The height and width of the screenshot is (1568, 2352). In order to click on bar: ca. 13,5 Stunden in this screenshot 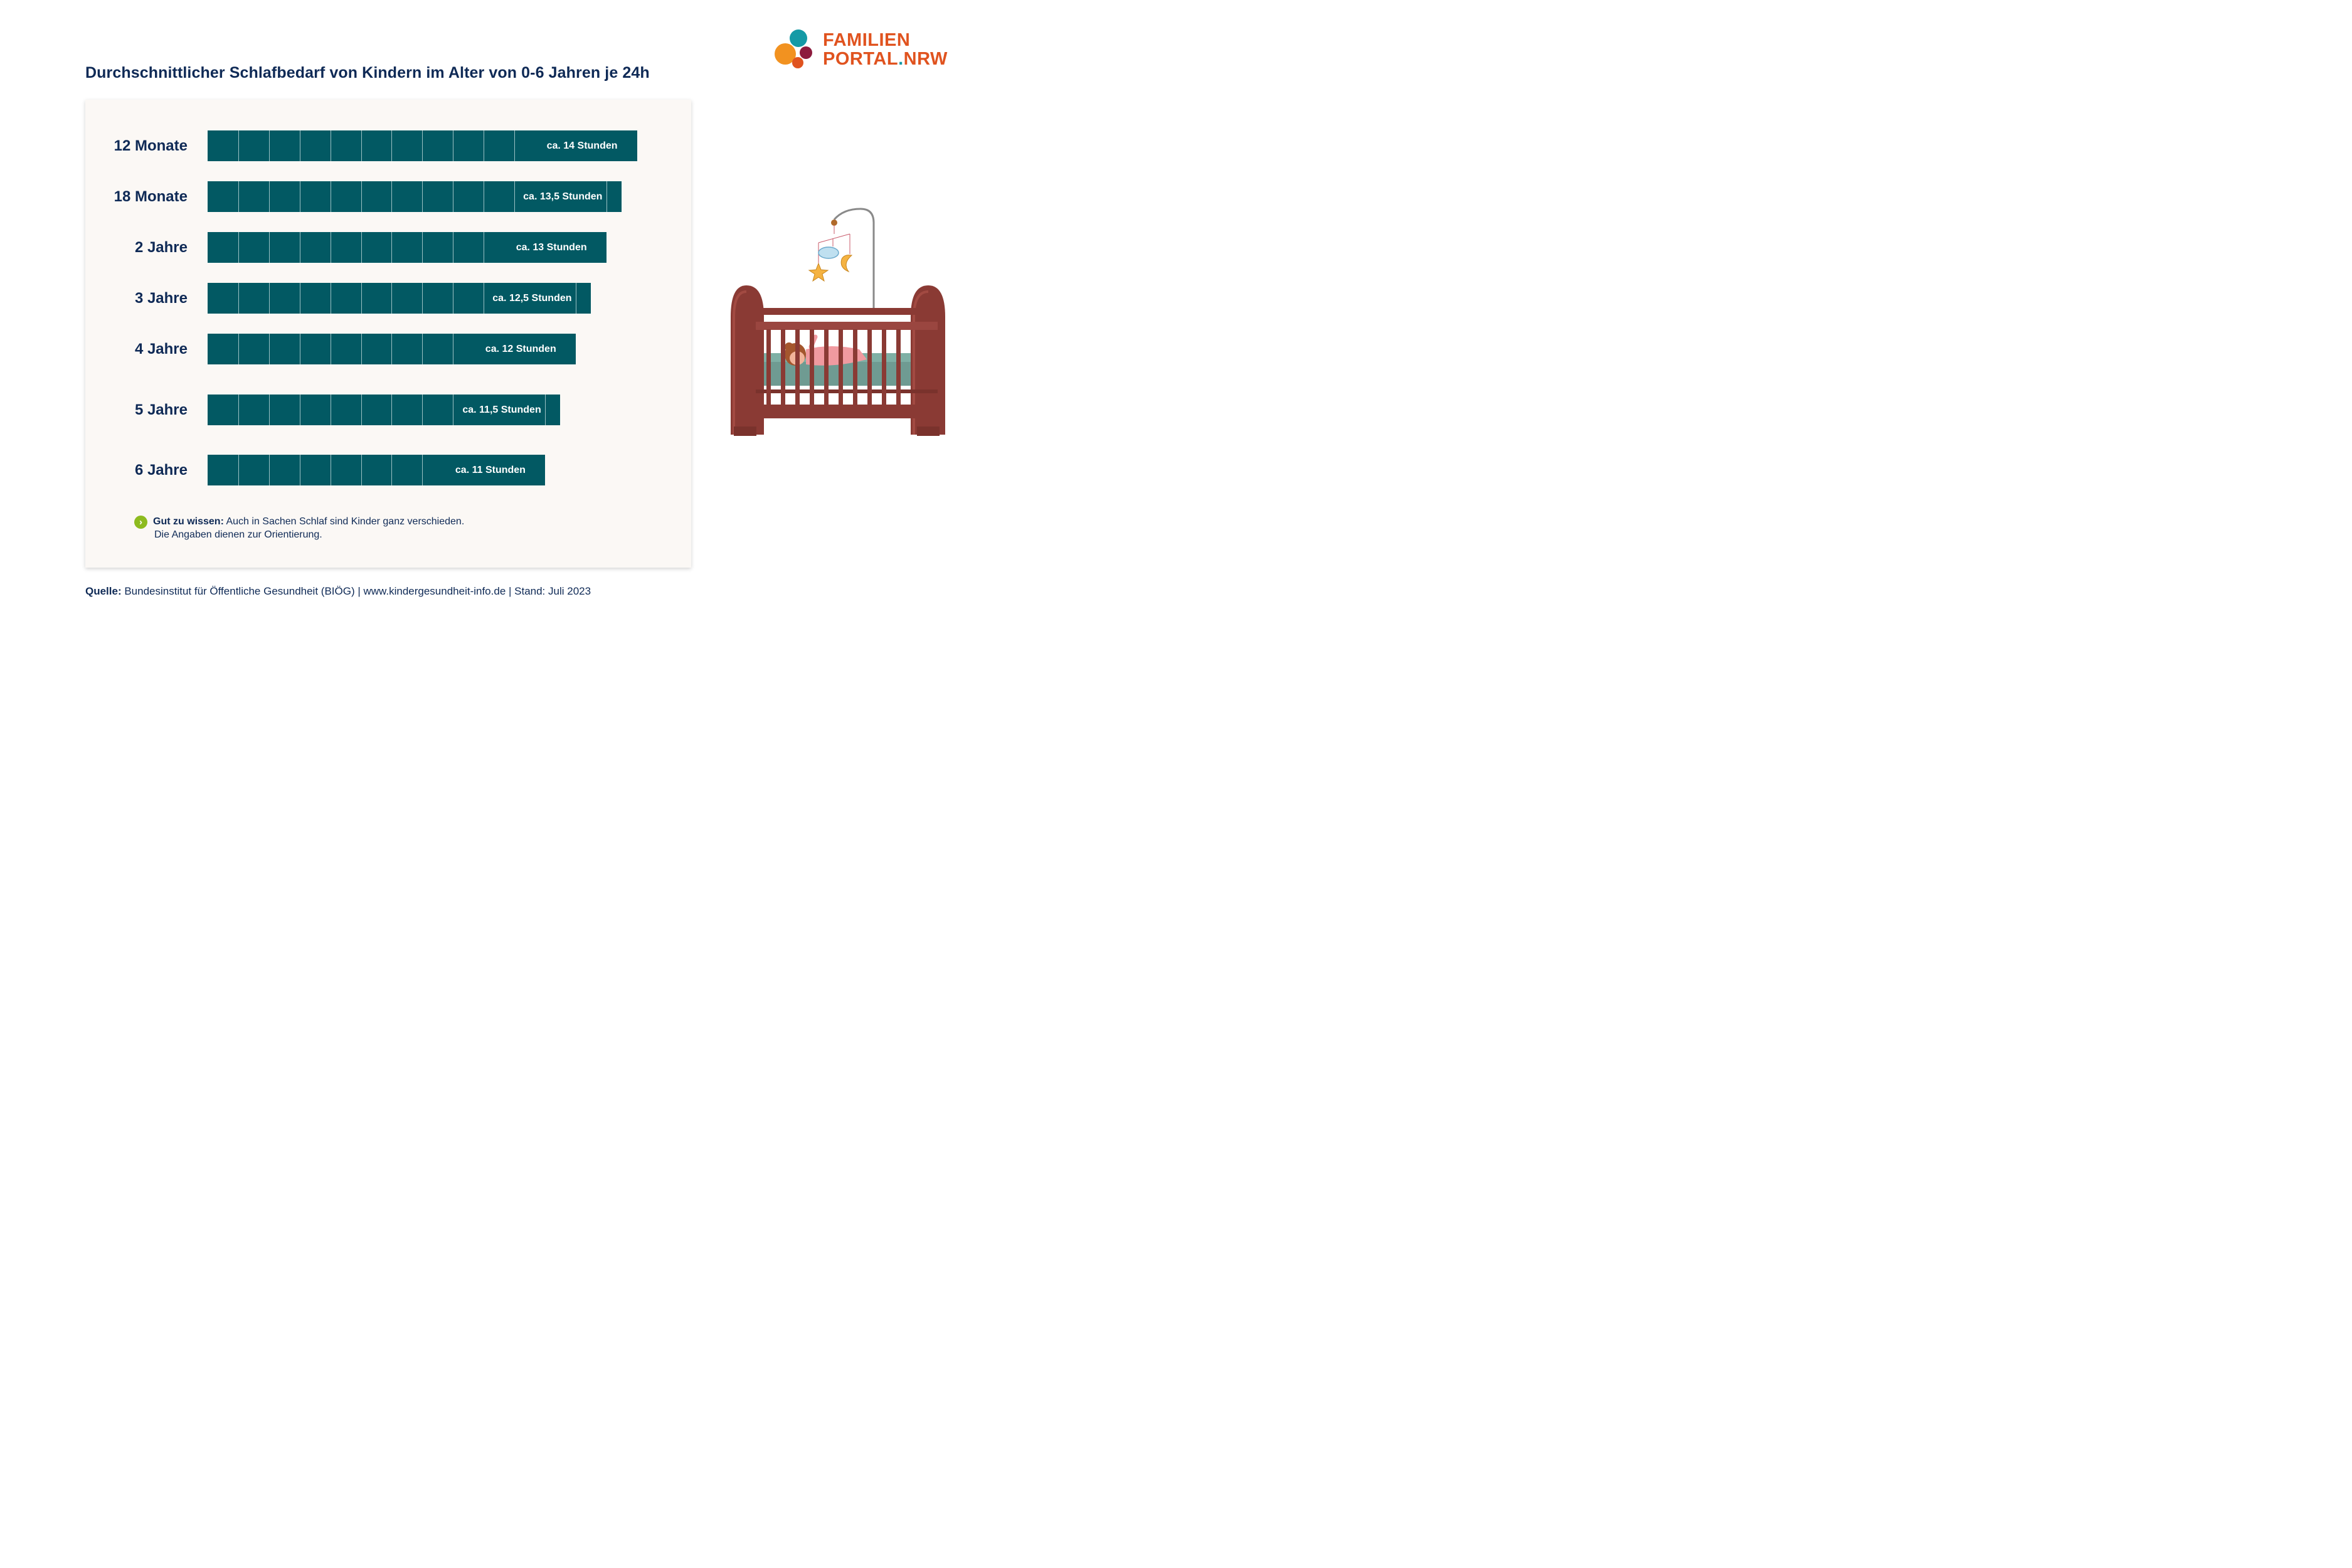, I will do `click(415, 196)`.